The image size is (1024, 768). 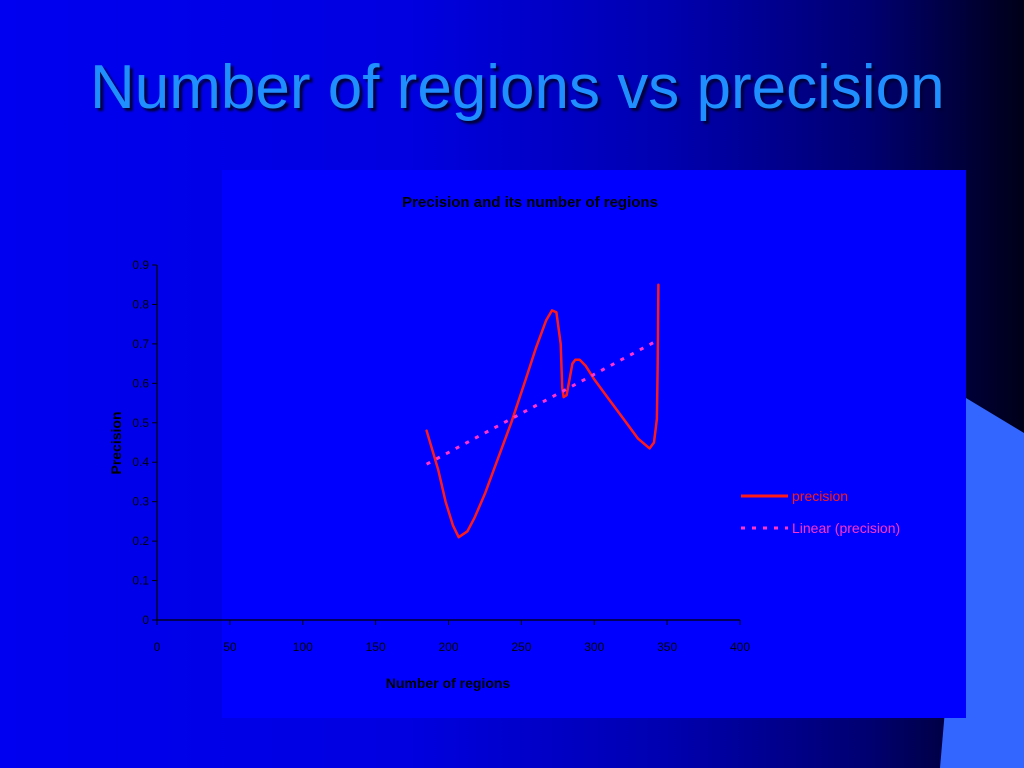 I want to click on x-tick-label: 150, so click(x=376, y=647).